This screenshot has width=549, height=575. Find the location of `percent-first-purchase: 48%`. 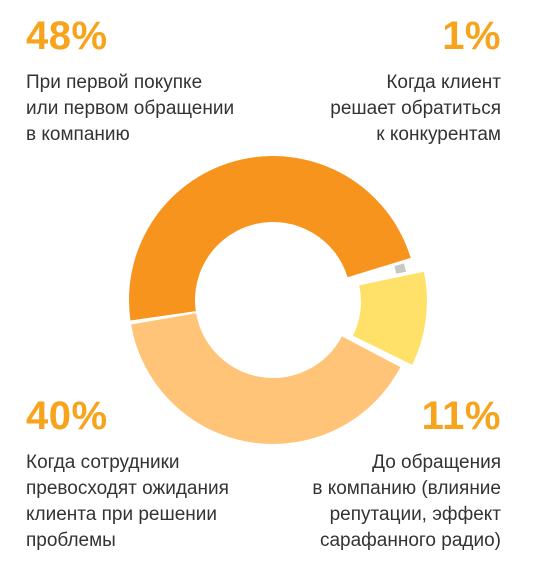

percent-first-purchase: 48% is located at coordinates (67, 36).